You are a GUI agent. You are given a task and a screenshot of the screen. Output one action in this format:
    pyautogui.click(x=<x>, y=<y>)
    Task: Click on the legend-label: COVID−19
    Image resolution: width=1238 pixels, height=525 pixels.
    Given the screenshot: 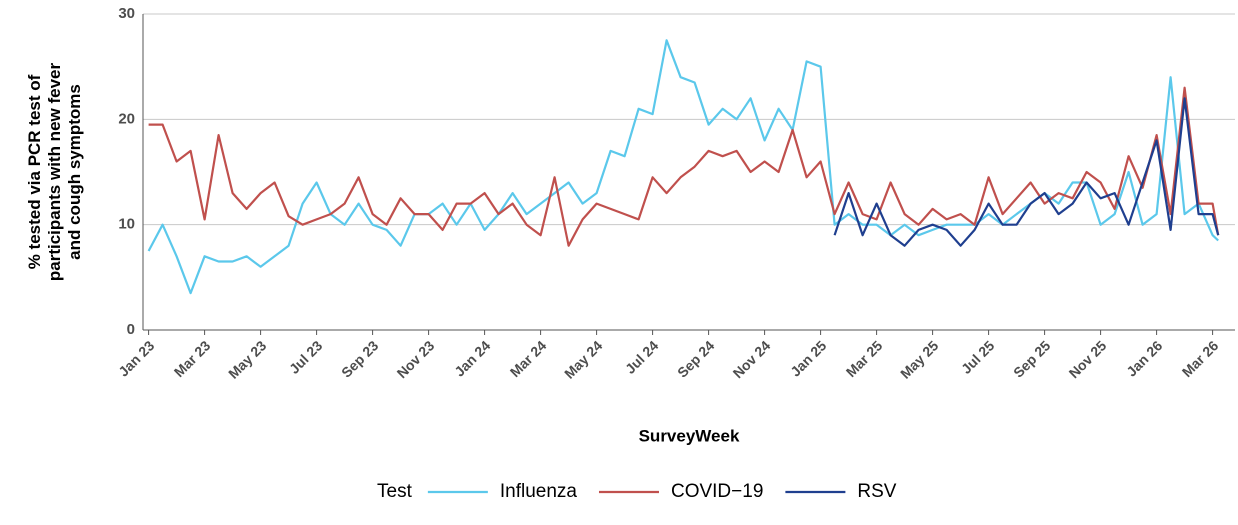 What is the action you would take?
    pyautogui.click(x=717, y=491)
    